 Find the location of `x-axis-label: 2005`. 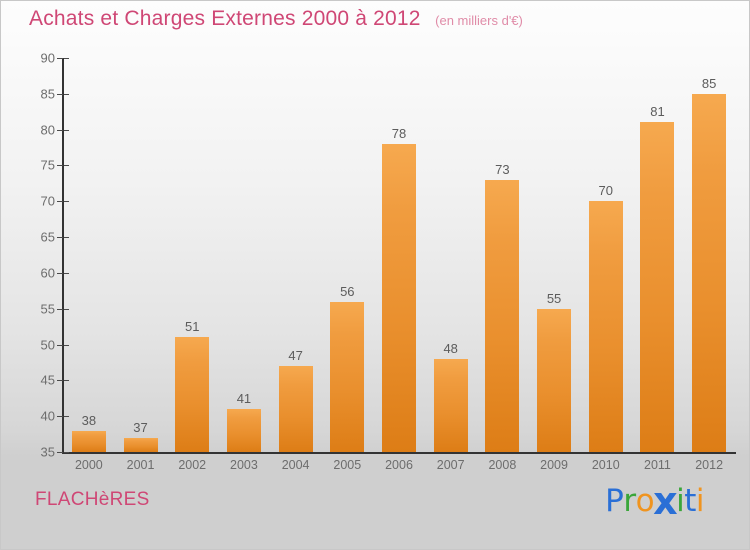

x-axis-label: 2005 is located at coordinates (347, 465).